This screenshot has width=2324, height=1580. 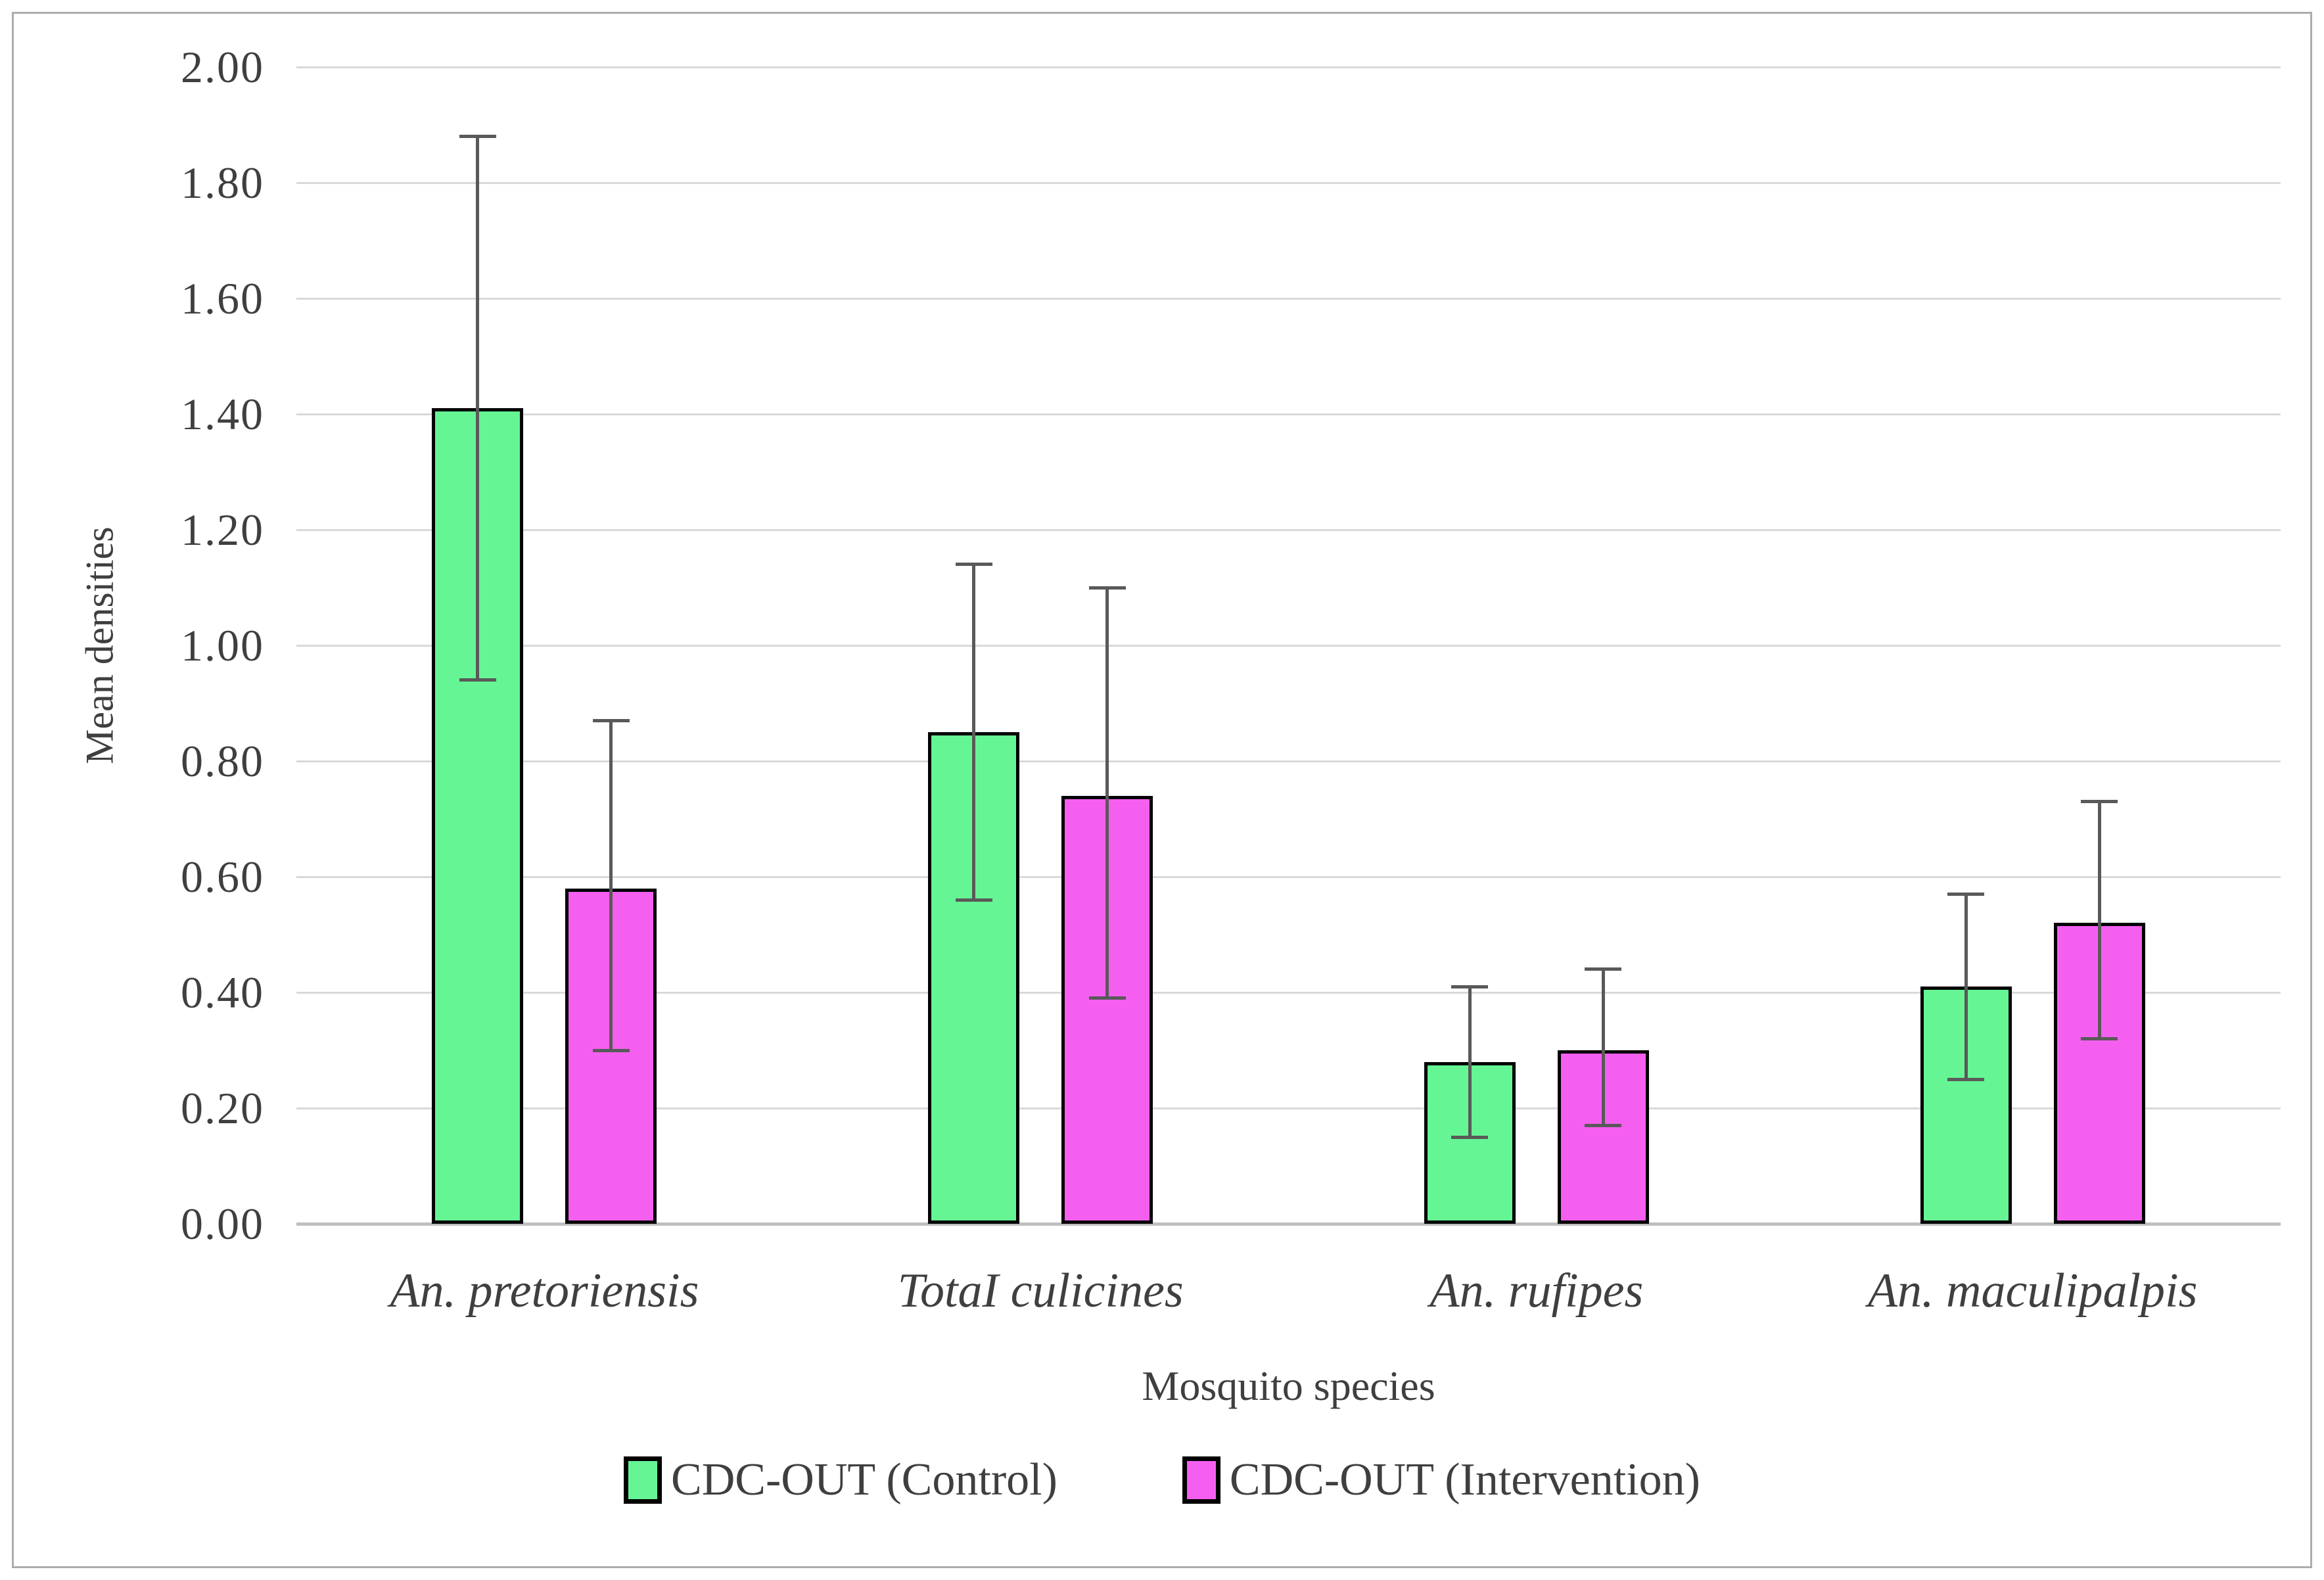 I want to click on y-axis-title: Mean densities, so click(x=100, y=645).